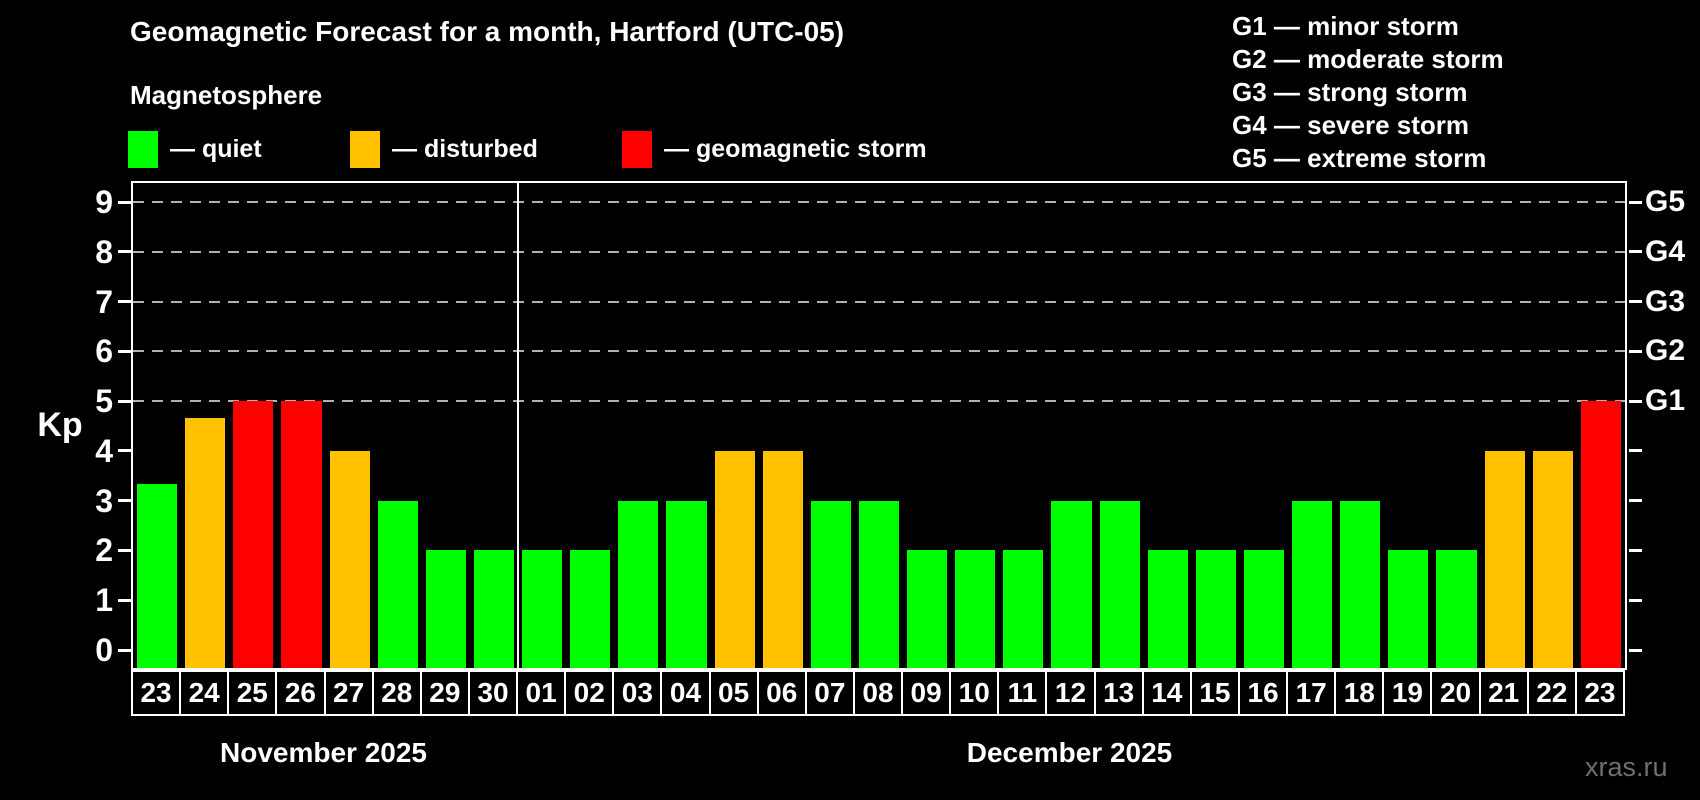  I want to click on g-scale-line-g1: G1 — minor storm, so click(1345, 26).